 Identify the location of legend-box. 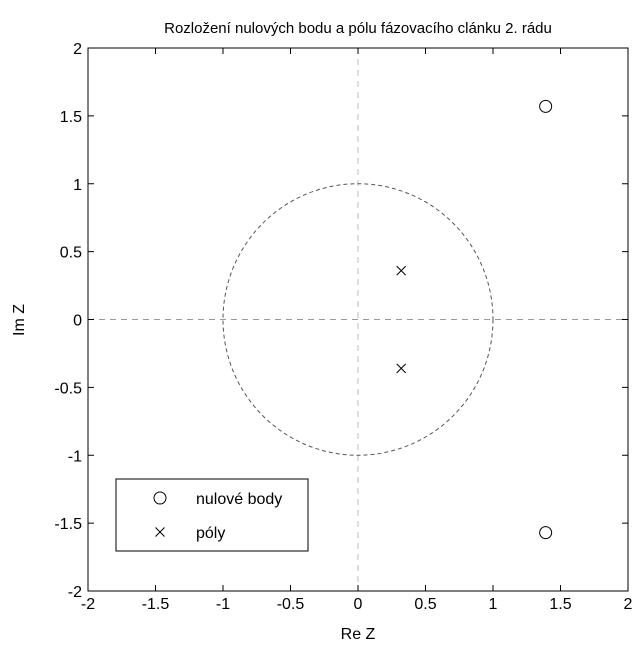
(212, 515).